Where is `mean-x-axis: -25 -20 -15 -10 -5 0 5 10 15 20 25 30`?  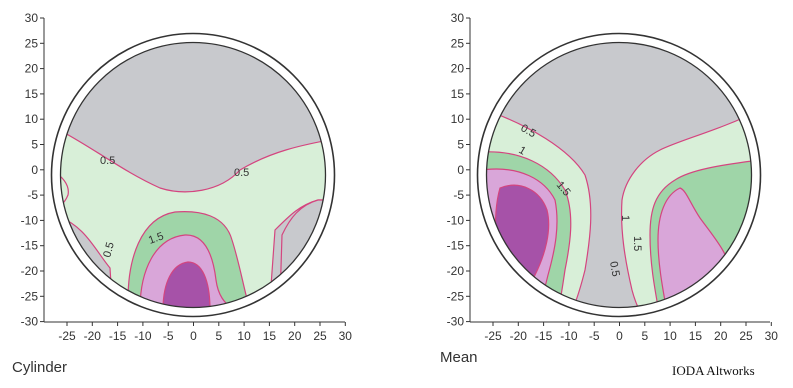
mean-x-axis: -25 -20 -15 -10 -5 0 5 10 15 20 25 30 is located at coordinates (624, 332).